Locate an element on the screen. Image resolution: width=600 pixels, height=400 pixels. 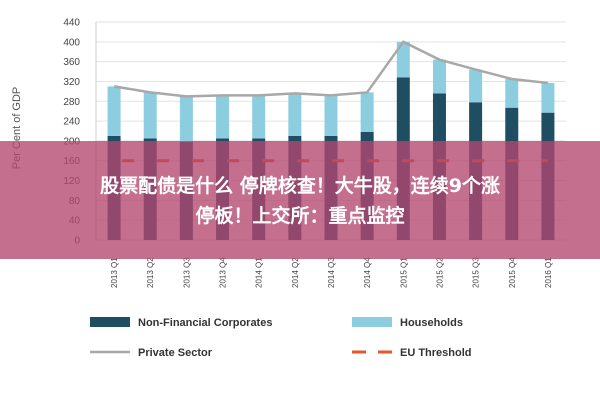
x-tick-label: 2015 Q3 is located at coordinates (476, 272).